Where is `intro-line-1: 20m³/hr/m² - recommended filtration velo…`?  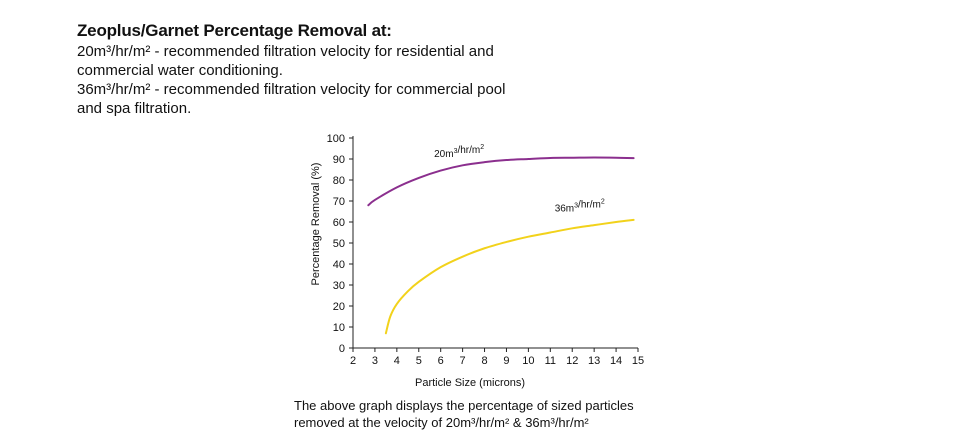 intro-line-1: 20m³/hr/m² - recommended filtration velo… is located at coordinates (285, 51).